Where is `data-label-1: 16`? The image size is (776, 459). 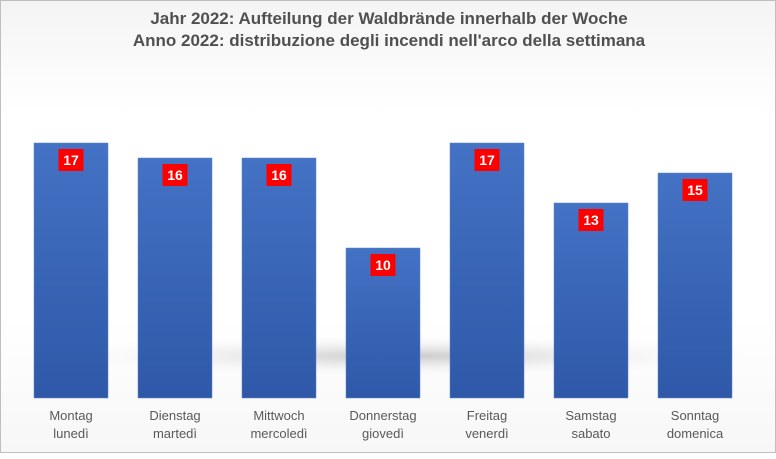
data-label-1: 16 is located at coordinates (175, 175).